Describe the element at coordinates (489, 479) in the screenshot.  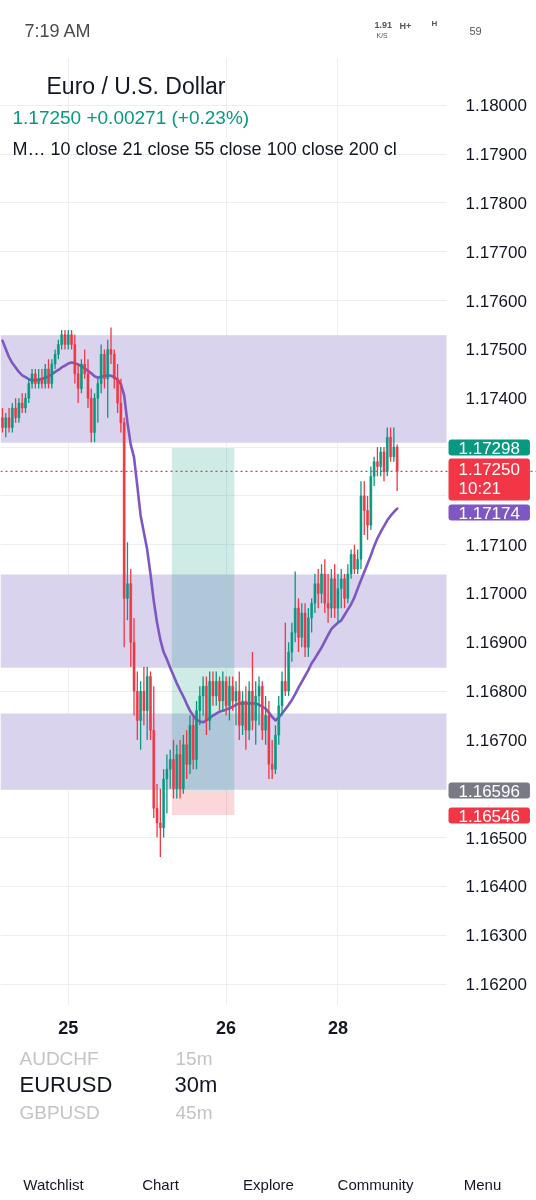
I see `ref-line-label: 1.17250 10:21` at that location.